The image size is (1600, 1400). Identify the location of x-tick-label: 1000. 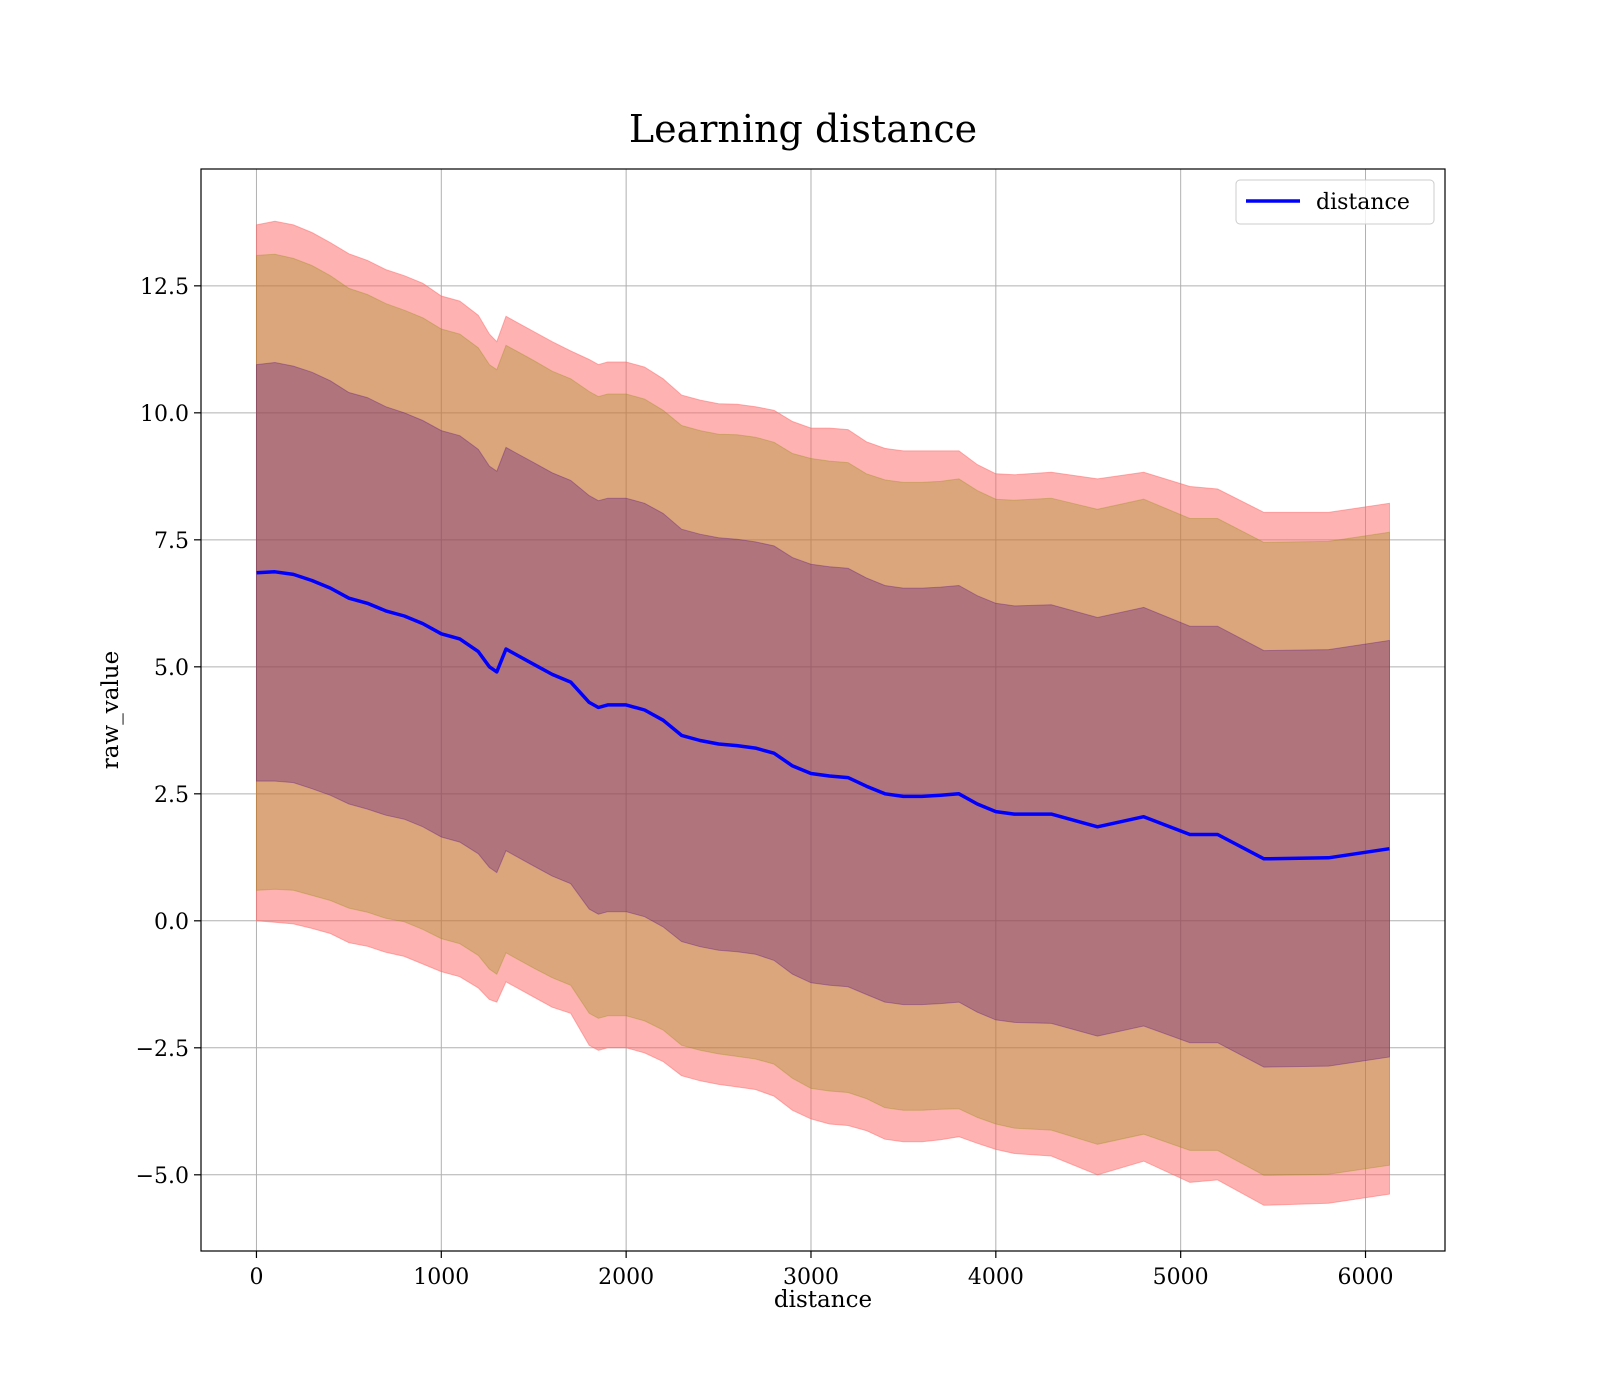
(441, 1277).